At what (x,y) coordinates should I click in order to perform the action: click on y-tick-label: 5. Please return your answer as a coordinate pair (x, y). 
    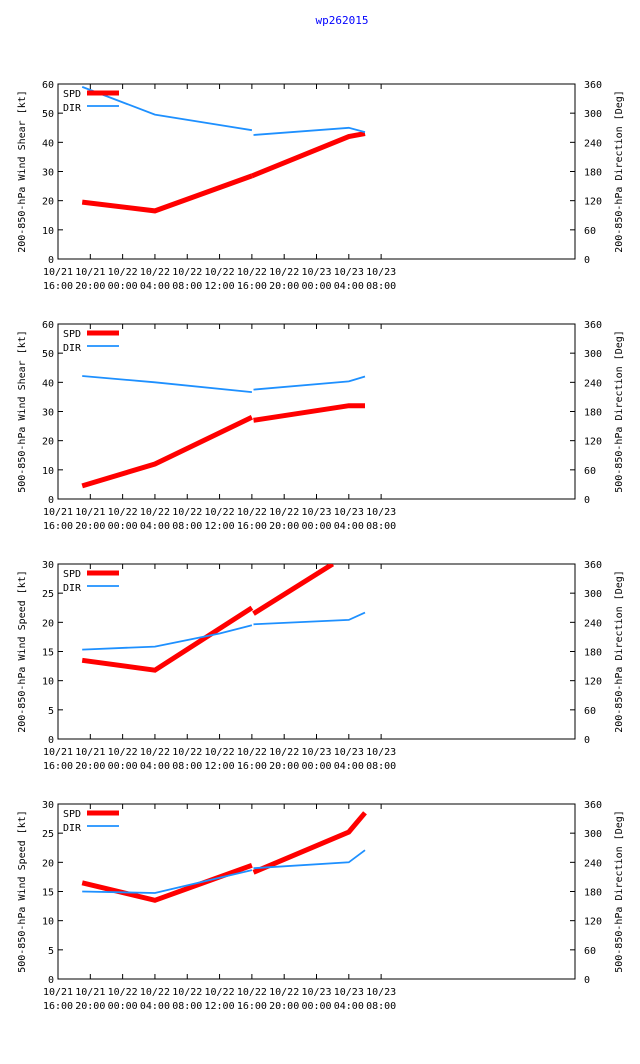
    Looking at the image, I should click on (51, 711).